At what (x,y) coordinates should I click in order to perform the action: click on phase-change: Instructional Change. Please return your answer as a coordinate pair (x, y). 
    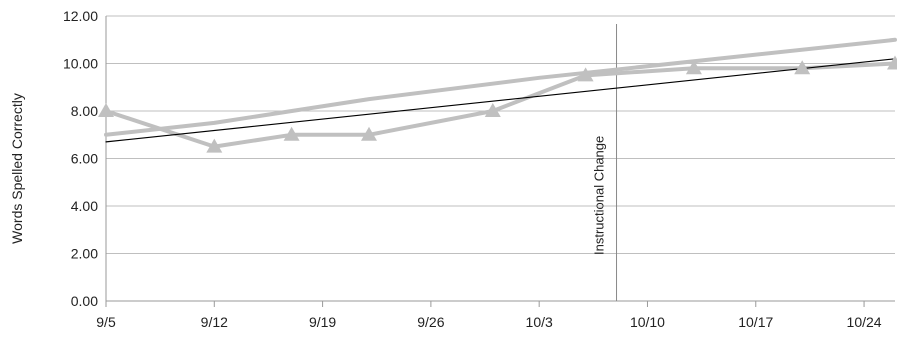
    Looking at the image, I should click on (605, 162).